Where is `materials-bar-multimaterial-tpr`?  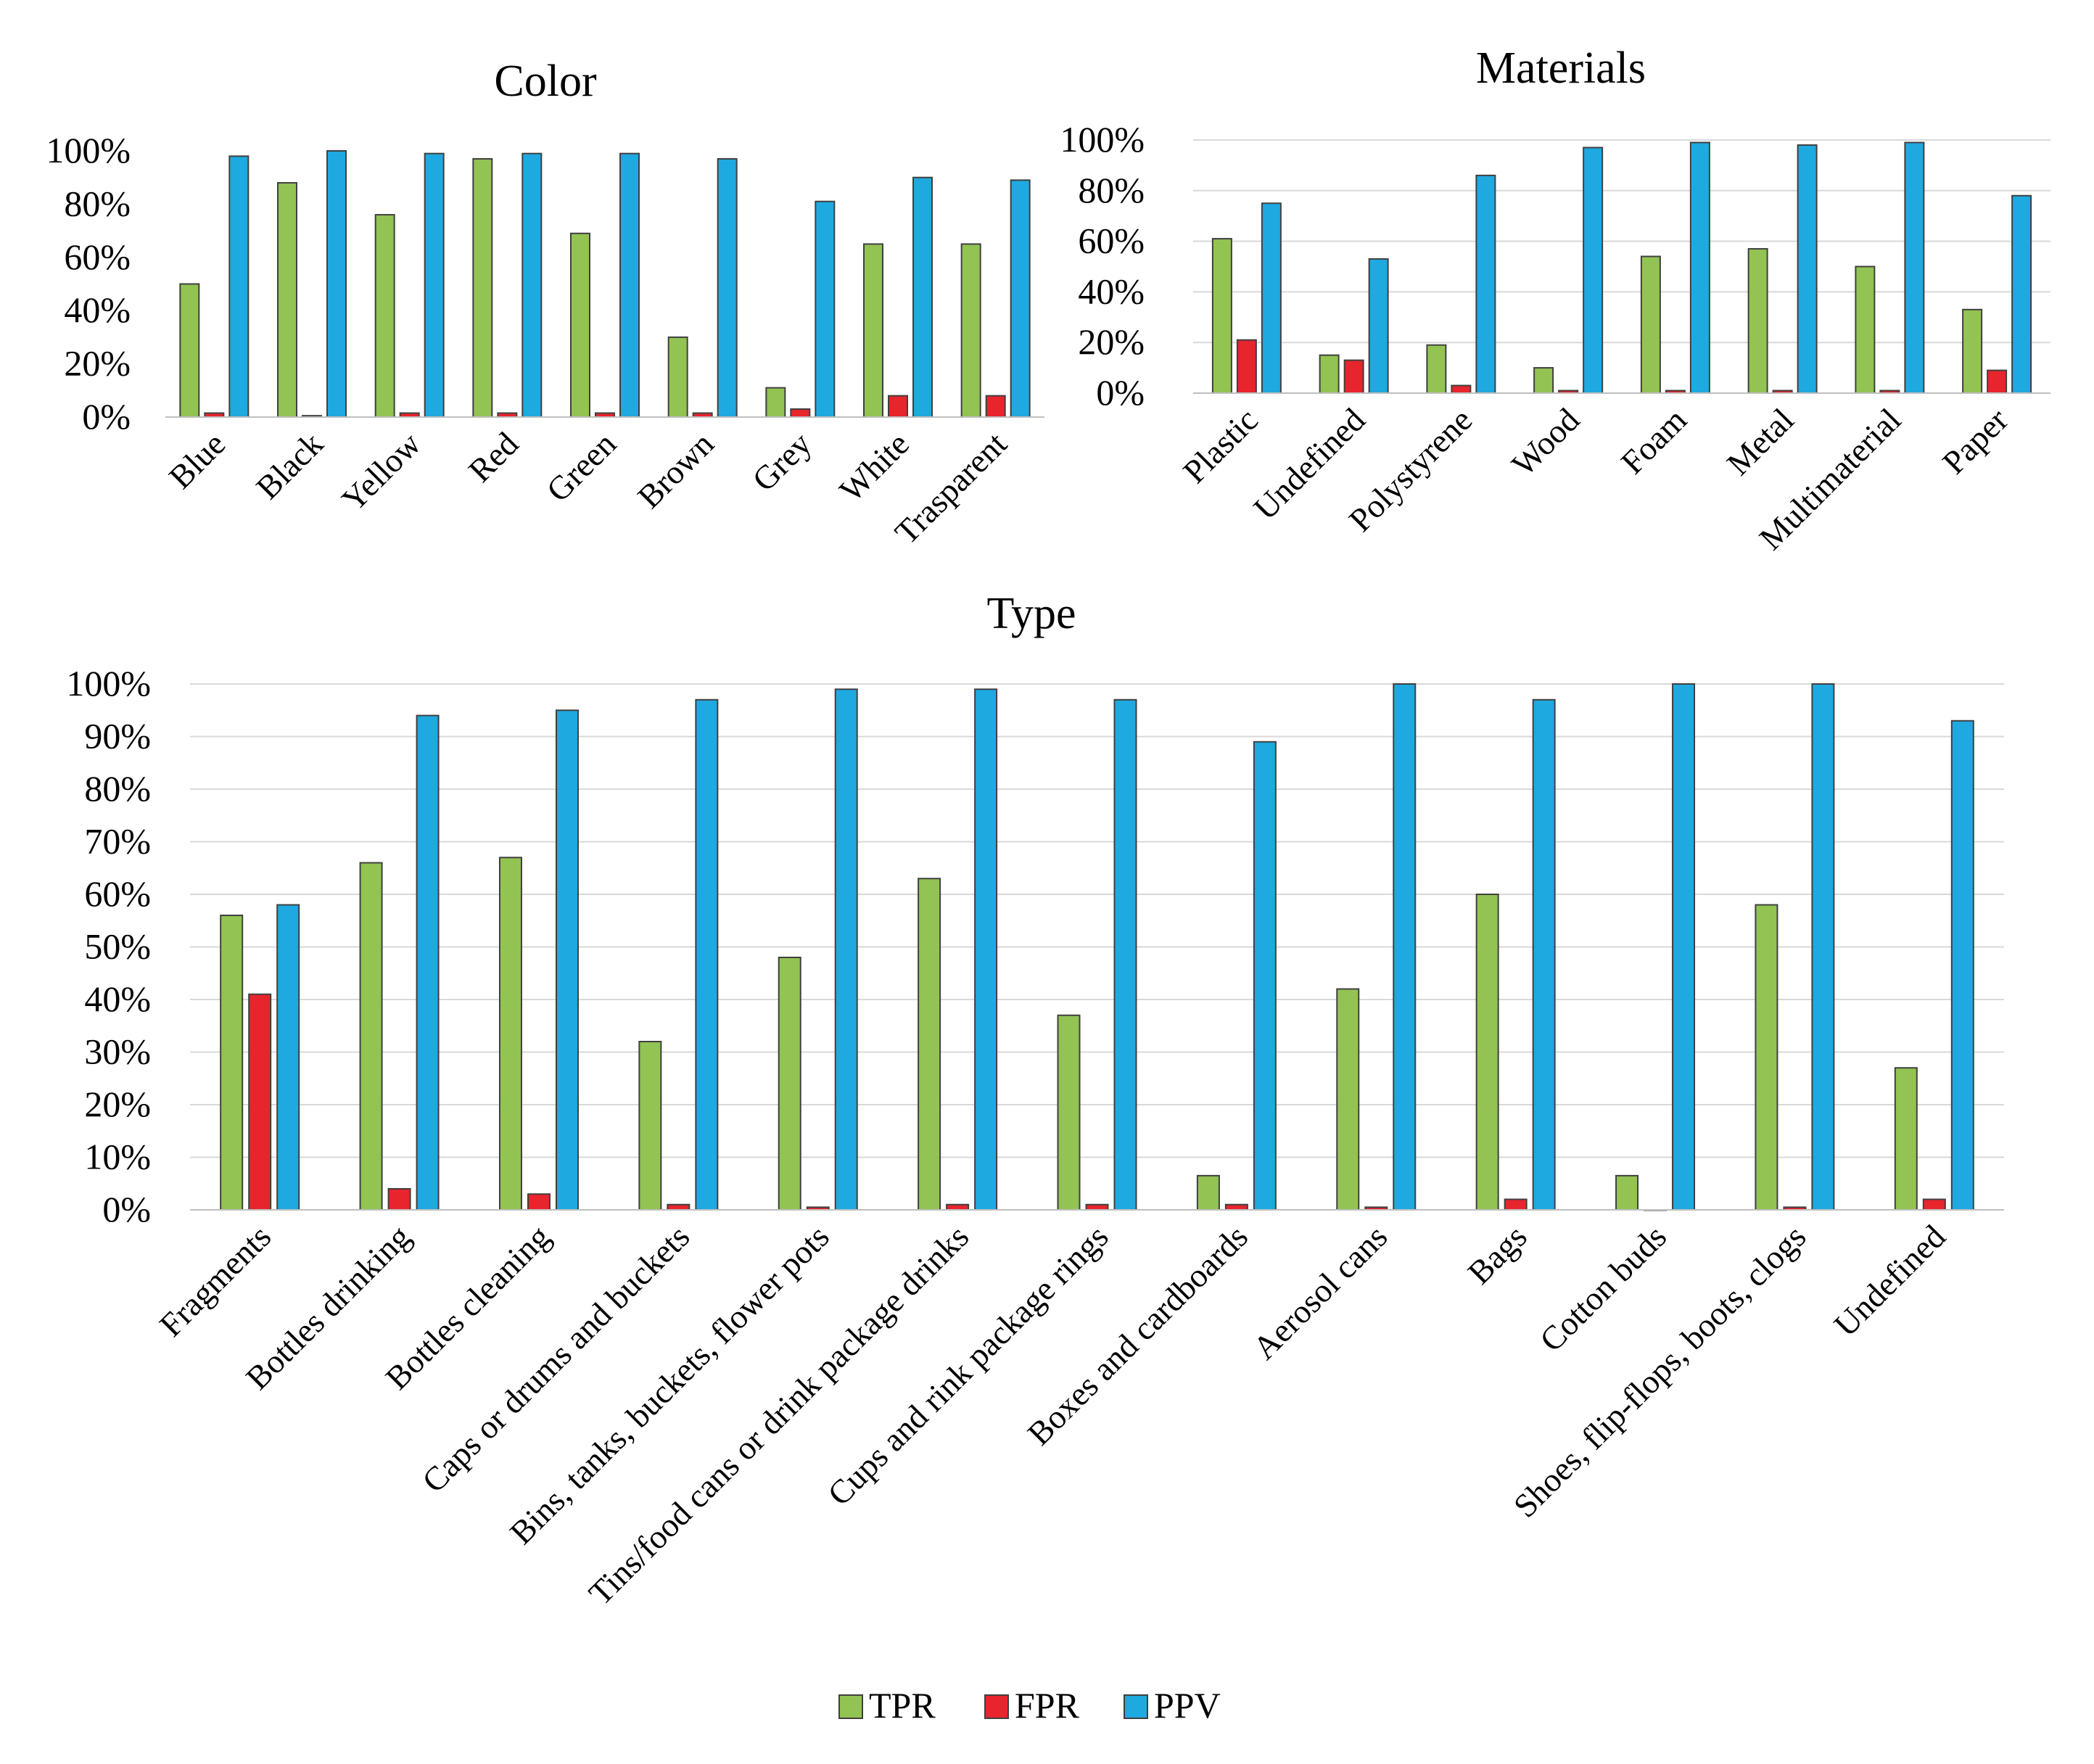 materials-bar-multimaterial-tpr is located at coordinates (1866, 329).